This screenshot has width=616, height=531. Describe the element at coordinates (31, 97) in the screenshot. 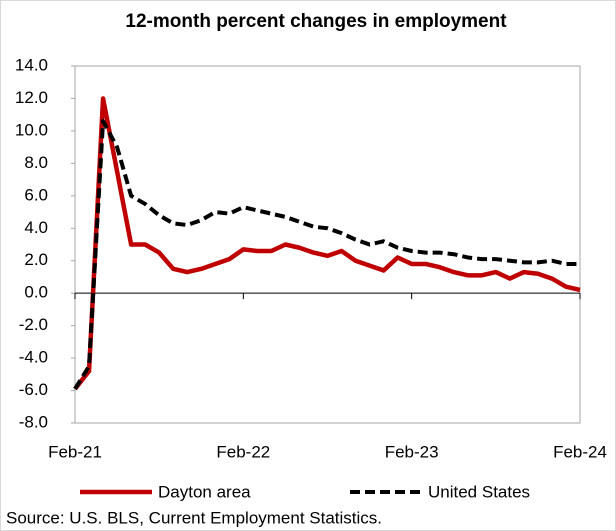

I see `y-tick-label: 12.0` at that location.